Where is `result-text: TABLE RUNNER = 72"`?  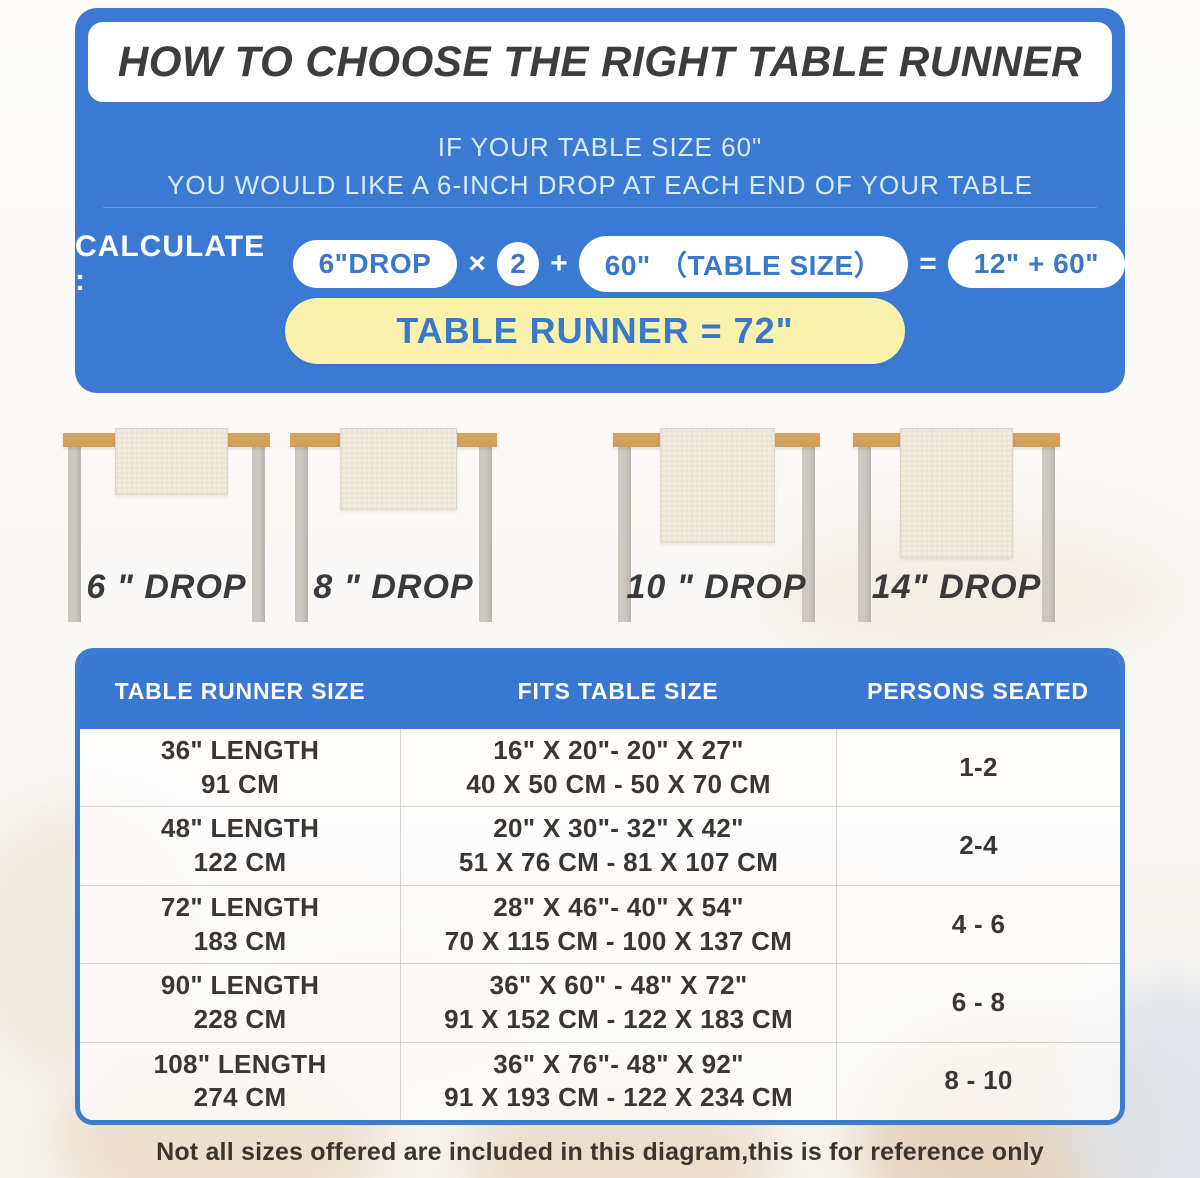 result-text: TABLE RUNNER = 72" is located at coordinates (595, 330).